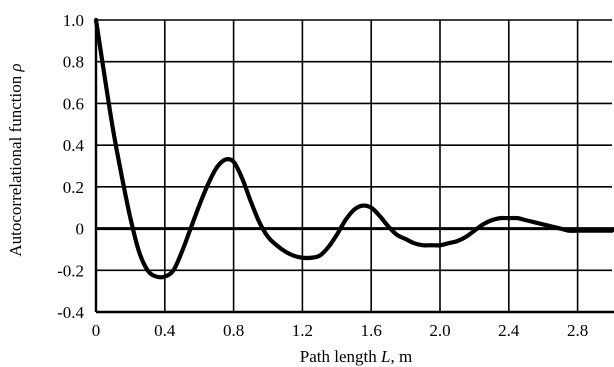 Image resolution: width=614 pixels, height=367 pixels. I want to click on y-tick-label: -0.2, so click(70, 270).